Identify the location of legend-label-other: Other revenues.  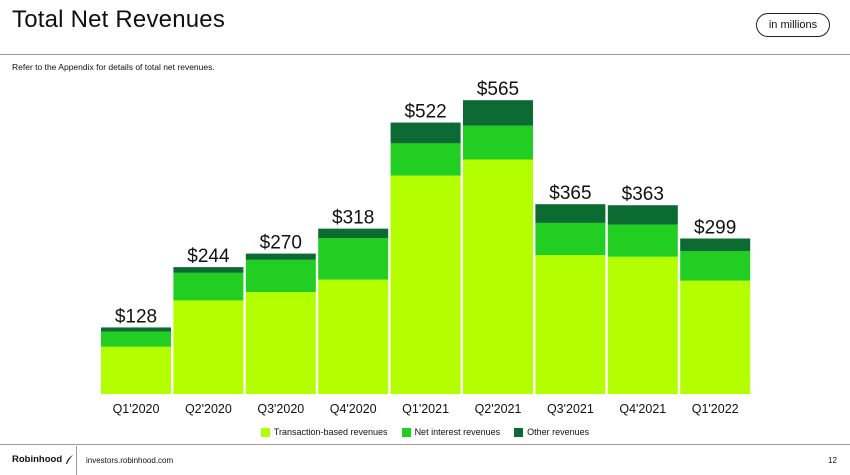
(558, 432).